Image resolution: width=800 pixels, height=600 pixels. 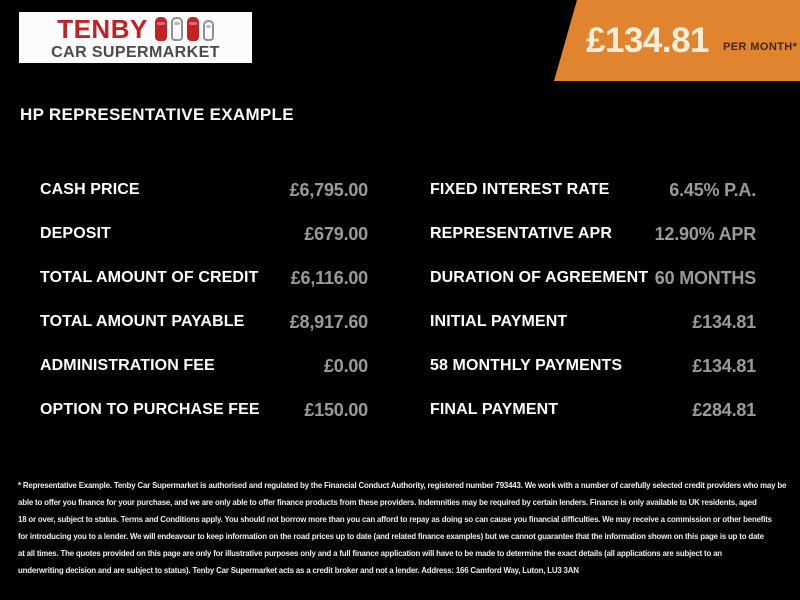 I want to click on table-row: 58 MONTHLY PAYMENTS £134.81, so click(x=593, y=366).